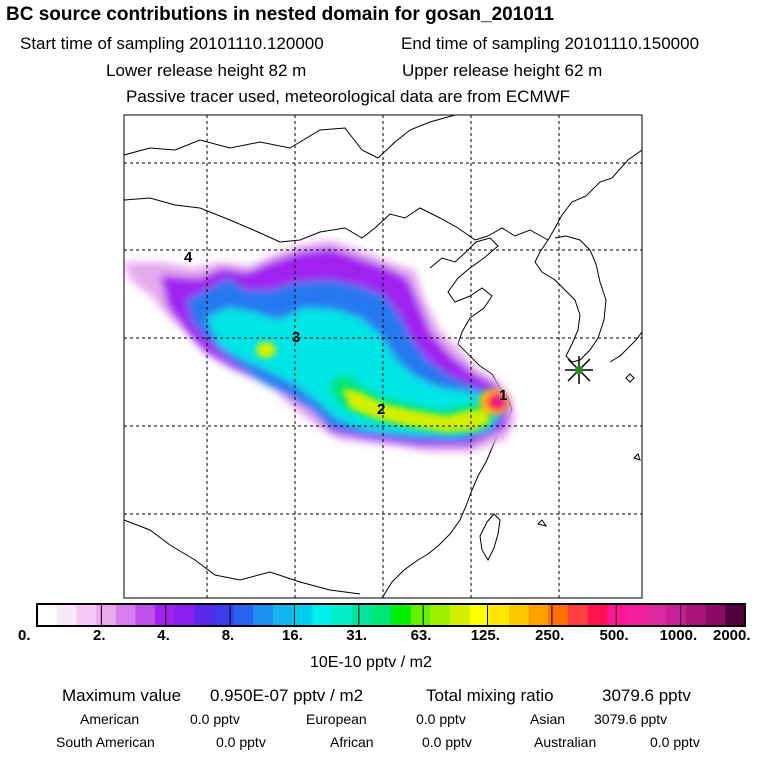  What do you see at coordinates (550, 43) in the screenshot?
I see `end-time-label: End time of sampling 20101110.150000` at bounding box center [550, 43].